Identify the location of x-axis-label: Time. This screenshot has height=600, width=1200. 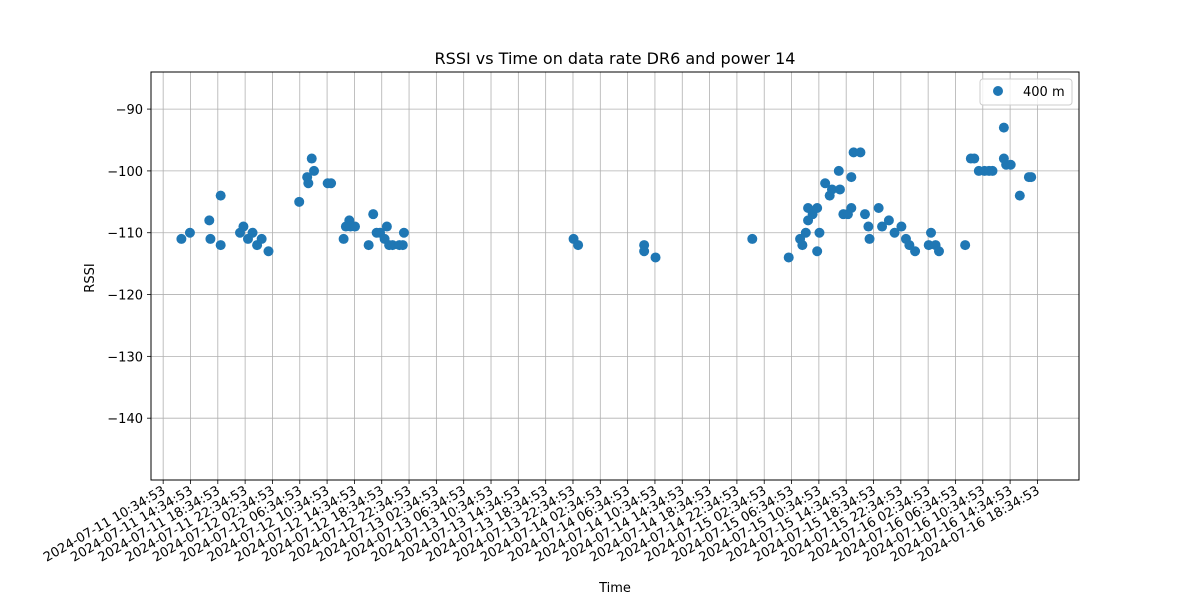
(614, 588).